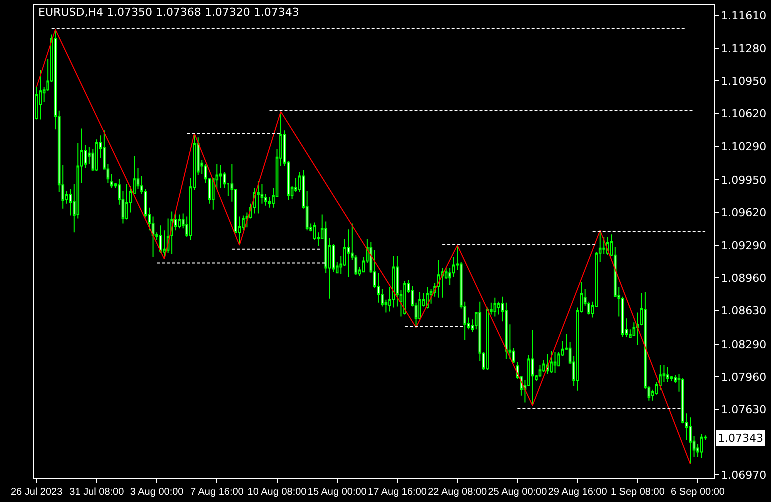  Describe the element at coordinates (744, 114) in the screenshot. I see `y-tick-label: 1.10620` at that location.